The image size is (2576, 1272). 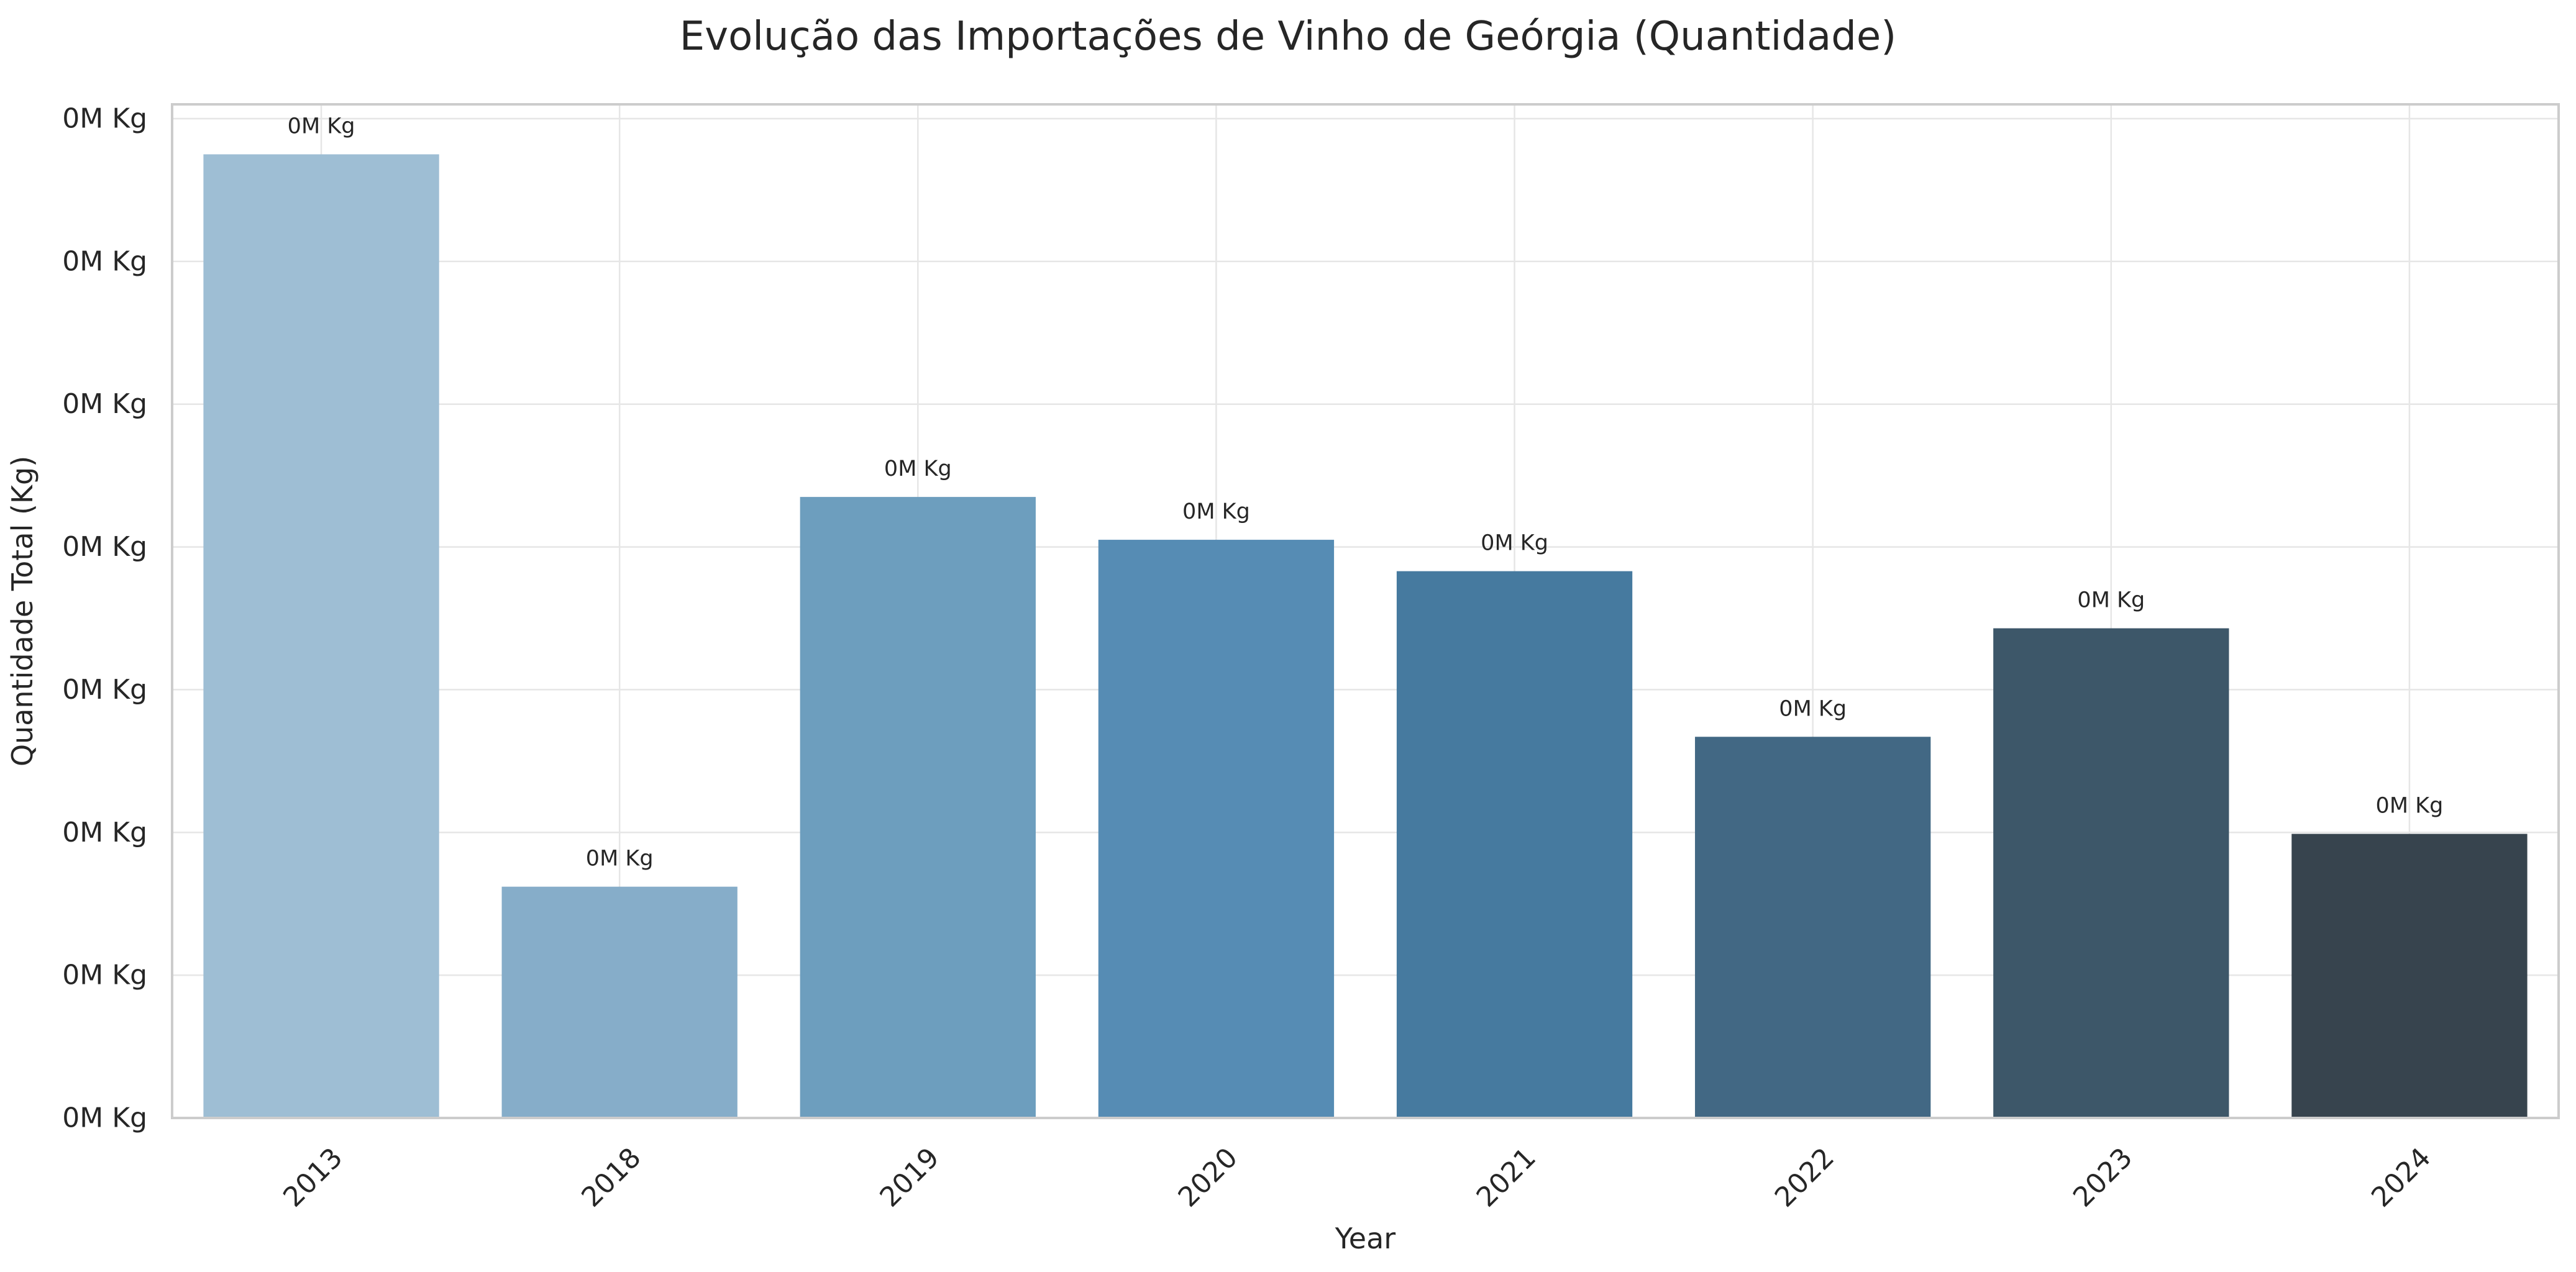 What do you see at coordinates (1514, 845) in the screenshot?
I see `bar-2021` at bounding box center [1514, 845].